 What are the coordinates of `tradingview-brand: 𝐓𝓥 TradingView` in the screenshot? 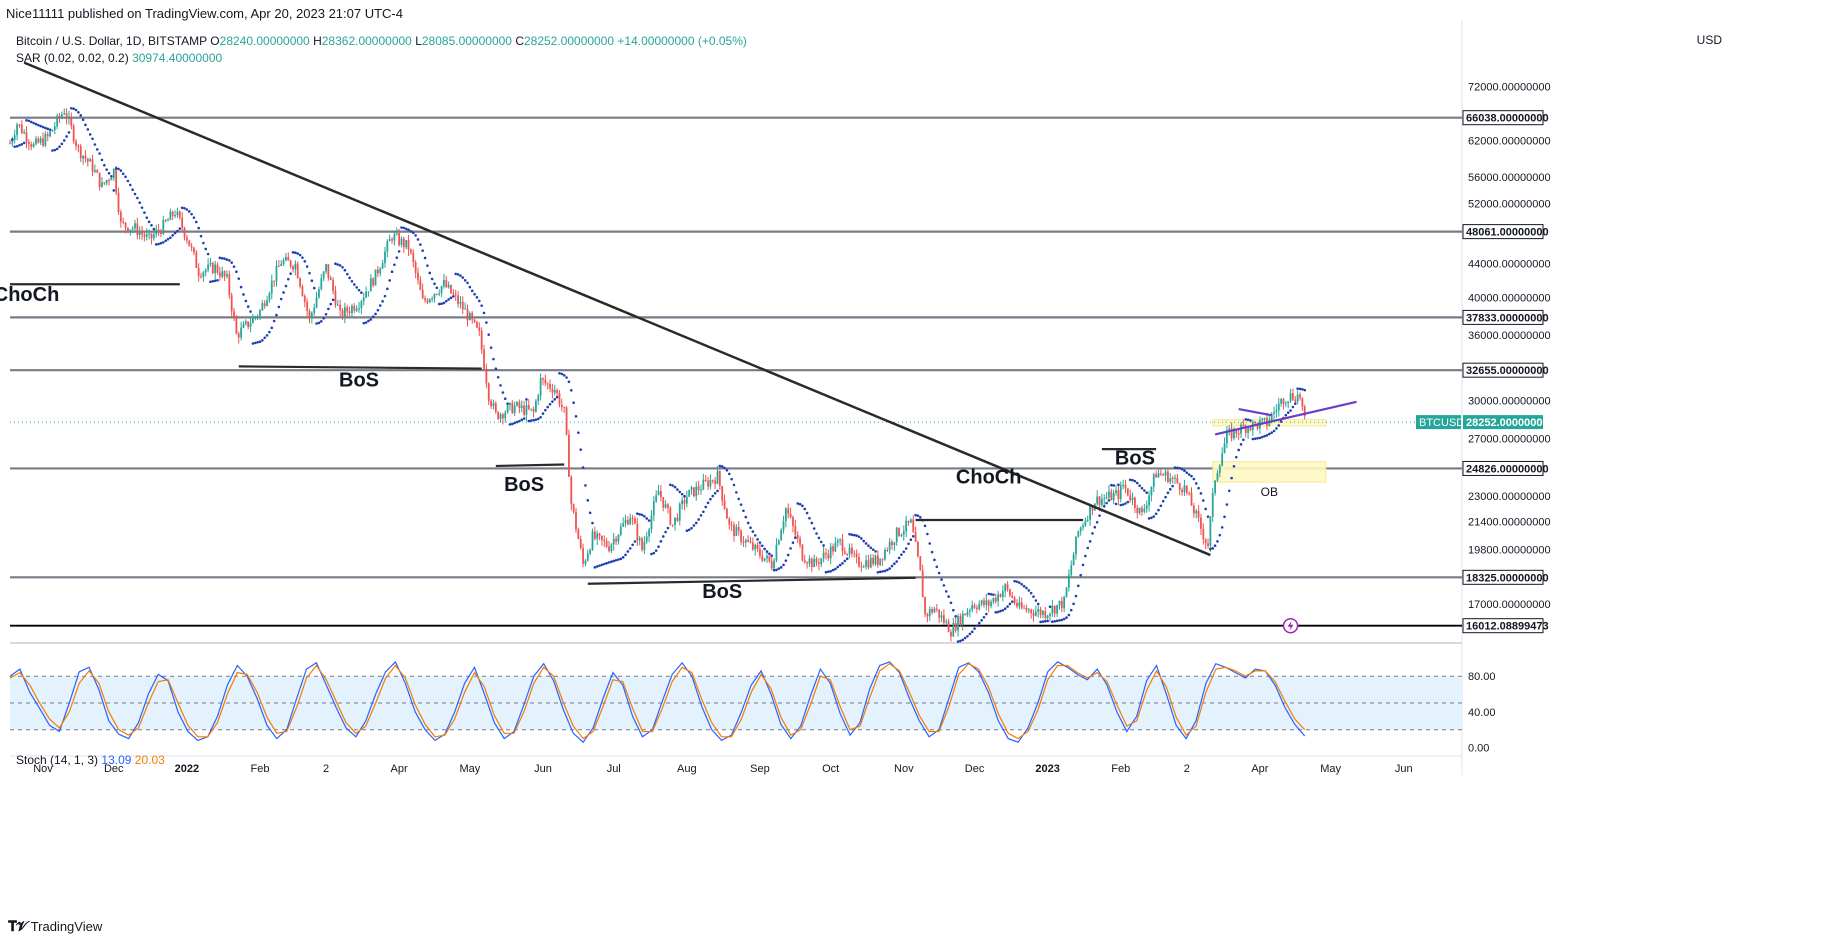 It's located at (55, 926).